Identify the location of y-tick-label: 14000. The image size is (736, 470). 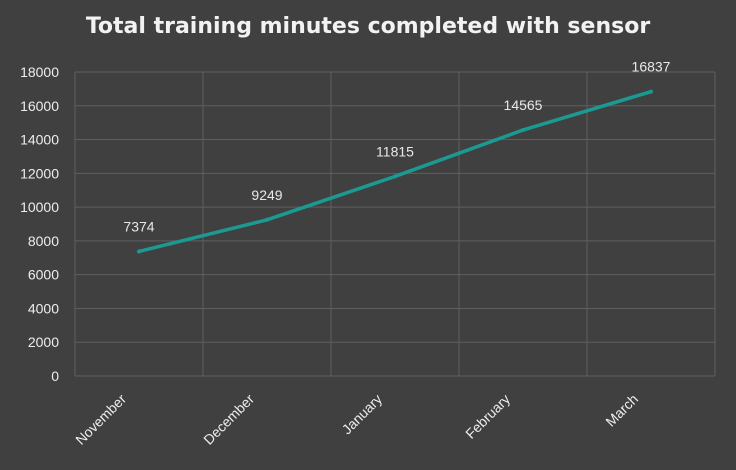
(39, 140).